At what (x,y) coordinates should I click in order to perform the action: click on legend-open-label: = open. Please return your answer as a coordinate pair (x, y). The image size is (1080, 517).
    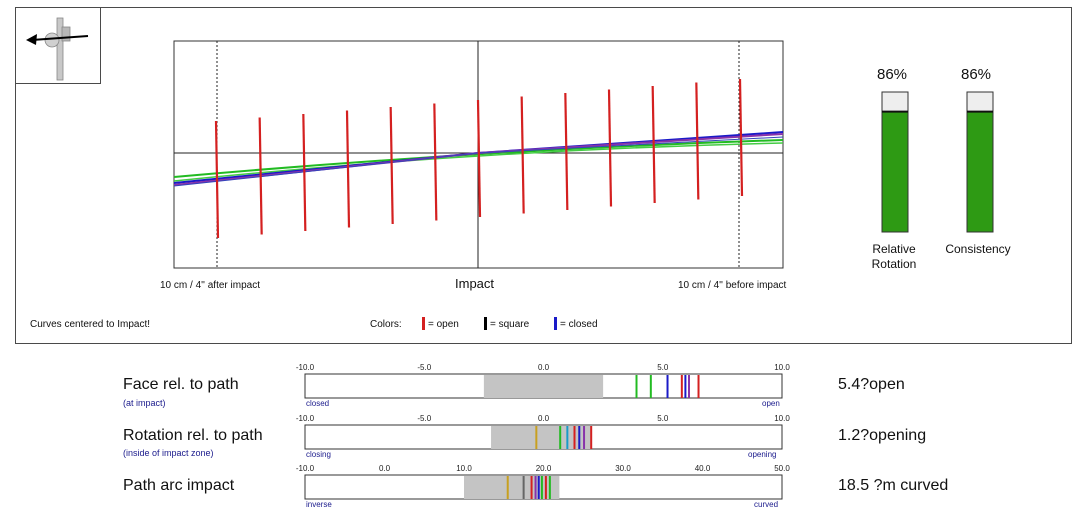
    Looking at the image, I should click on (443, 324).